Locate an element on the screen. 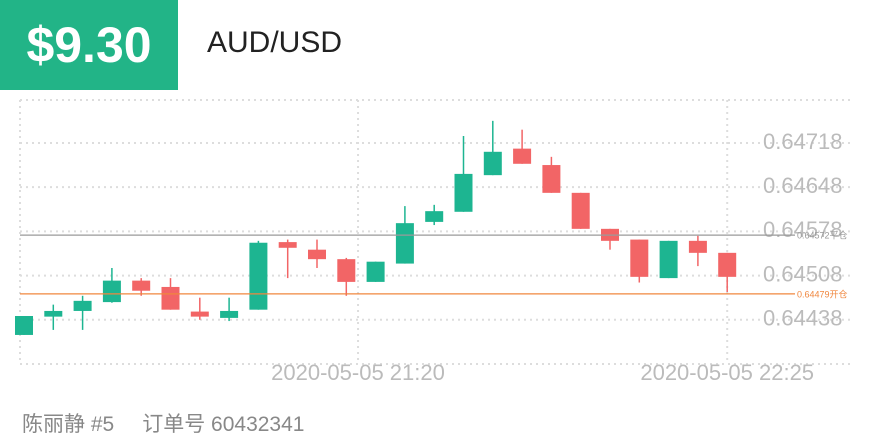 This screenshot has height=440, width=880. y-tick-label: 0.64508 is located at coordinates (803, 273).